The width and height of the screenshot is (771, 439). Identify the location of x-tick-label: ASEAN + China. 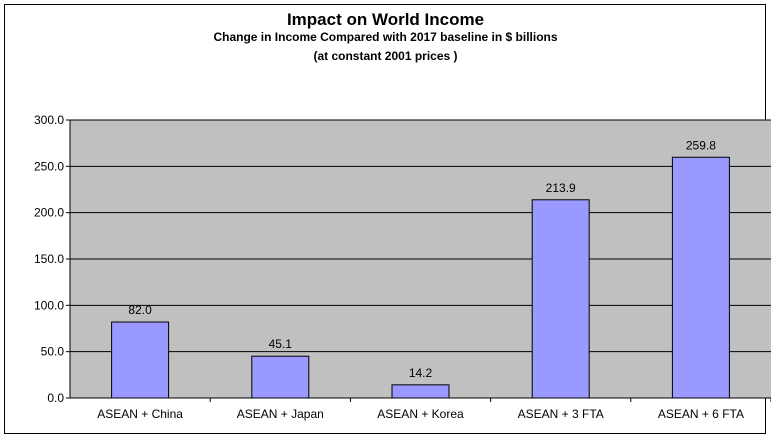
(140, 414).